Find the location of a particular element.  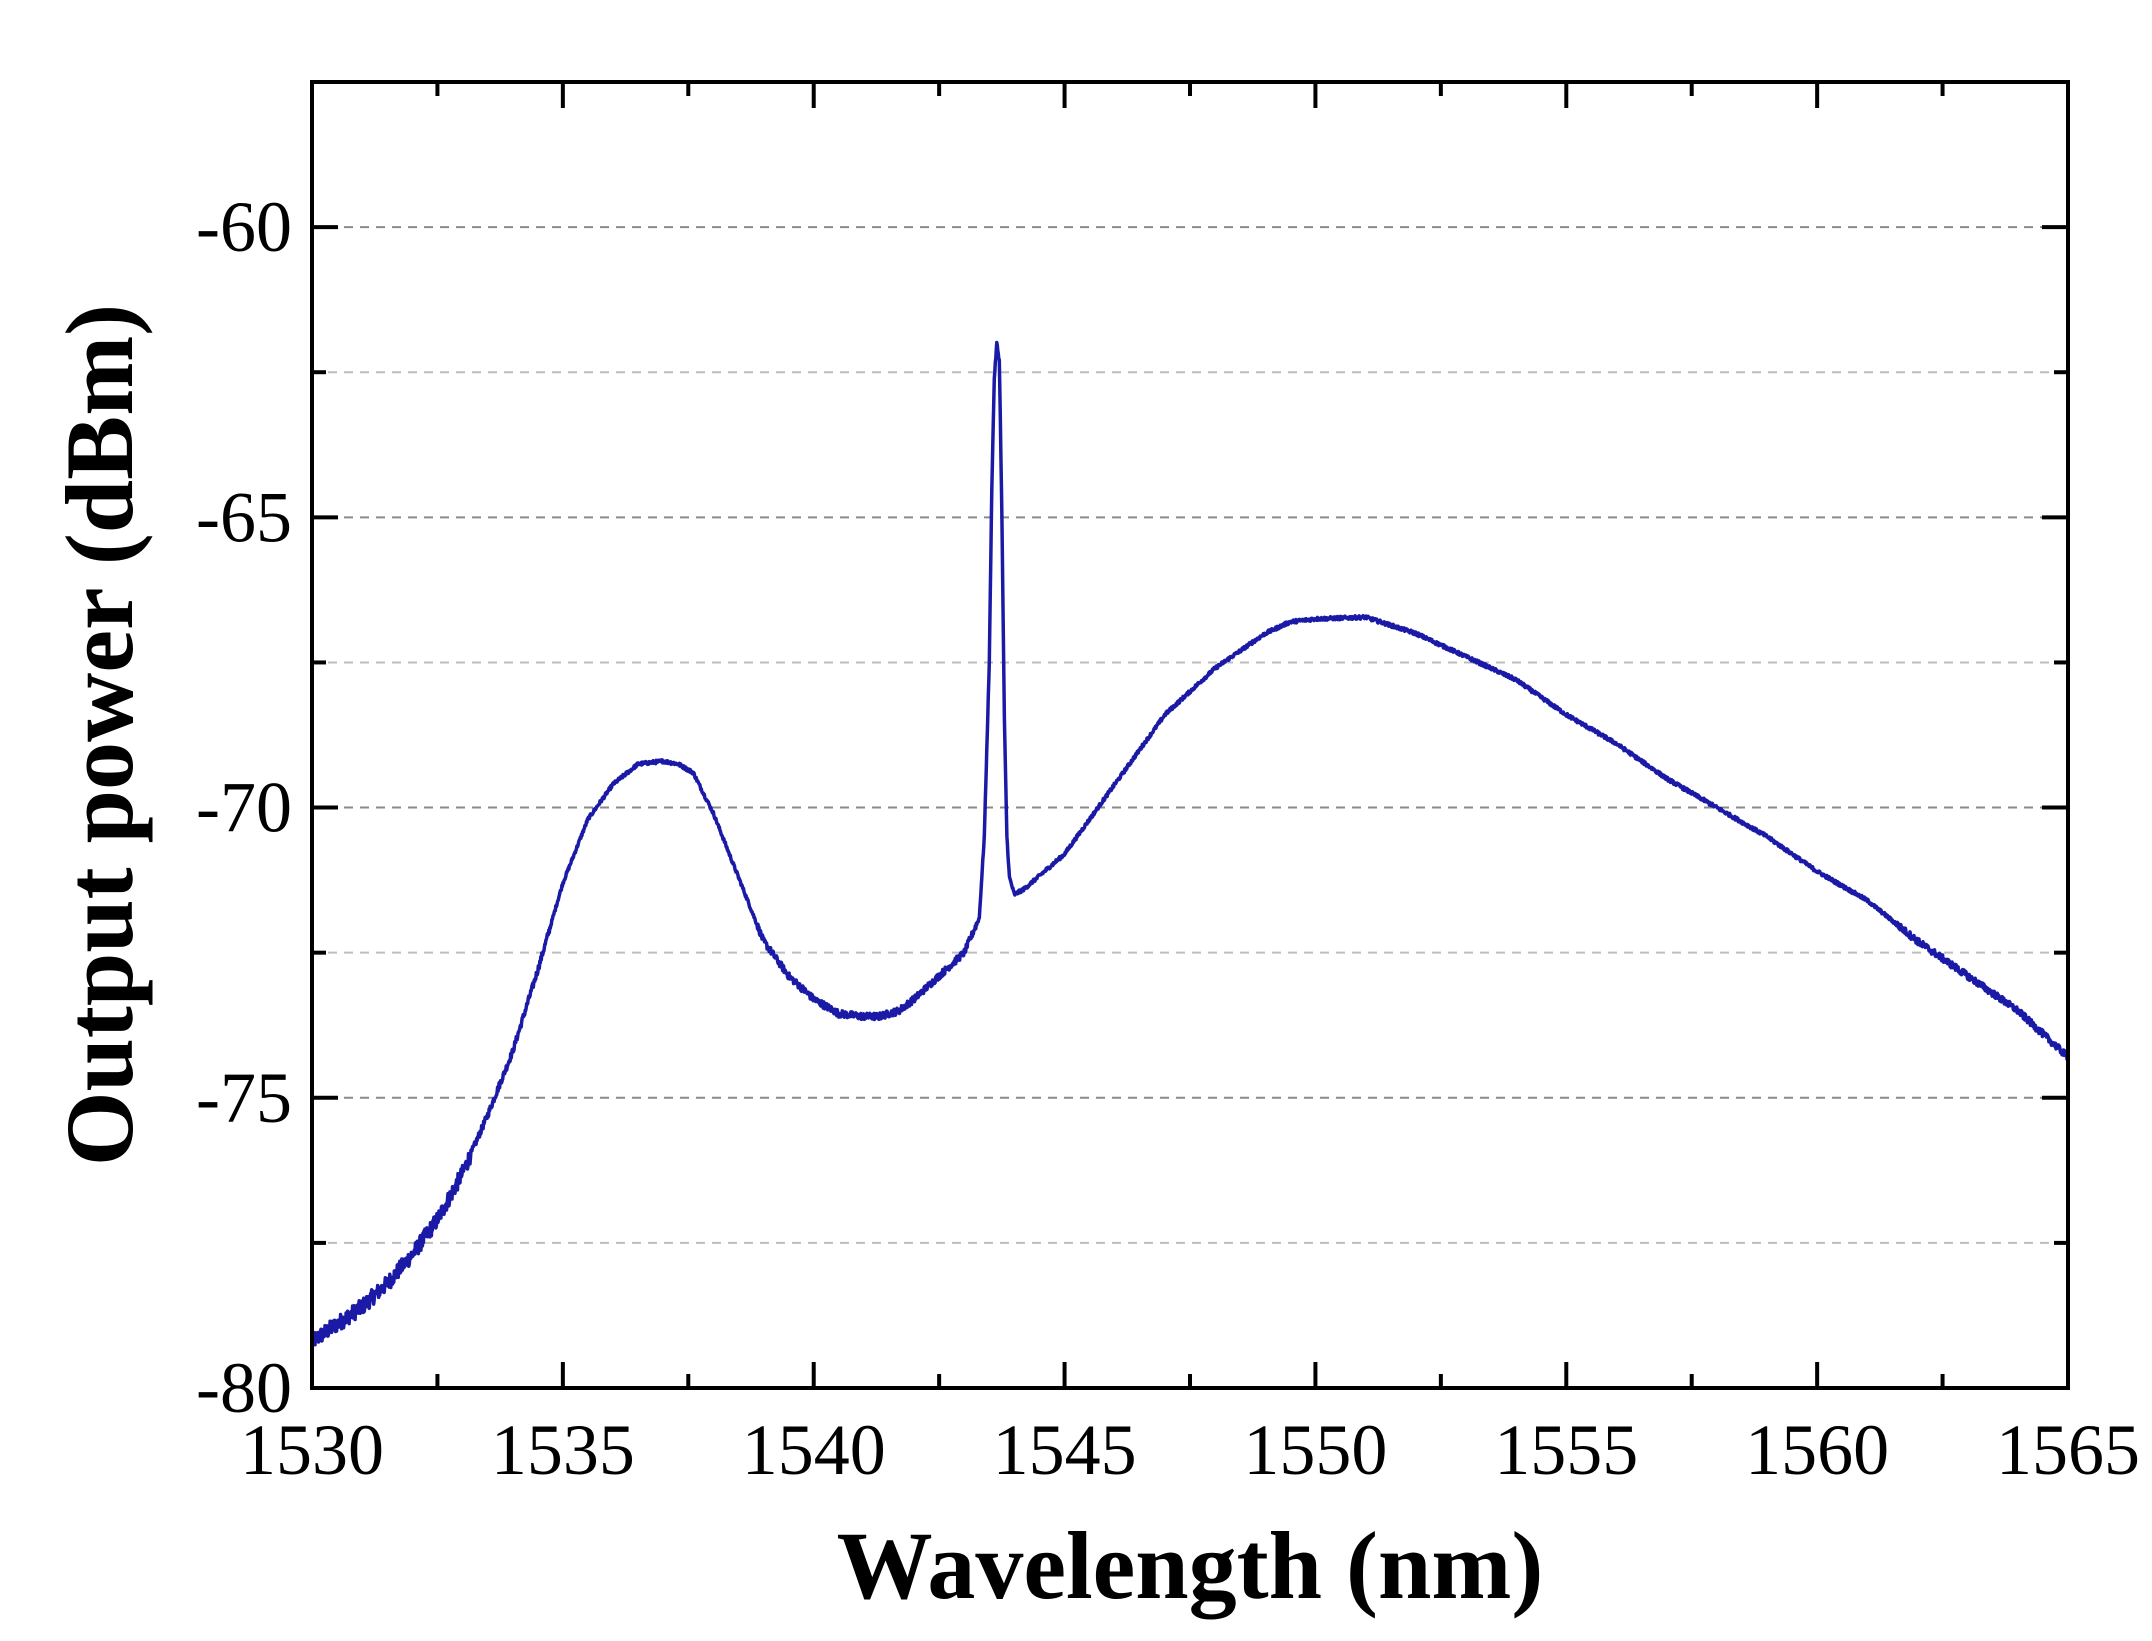

y-tick-label: -80 is located at coordinates (244, 1388).